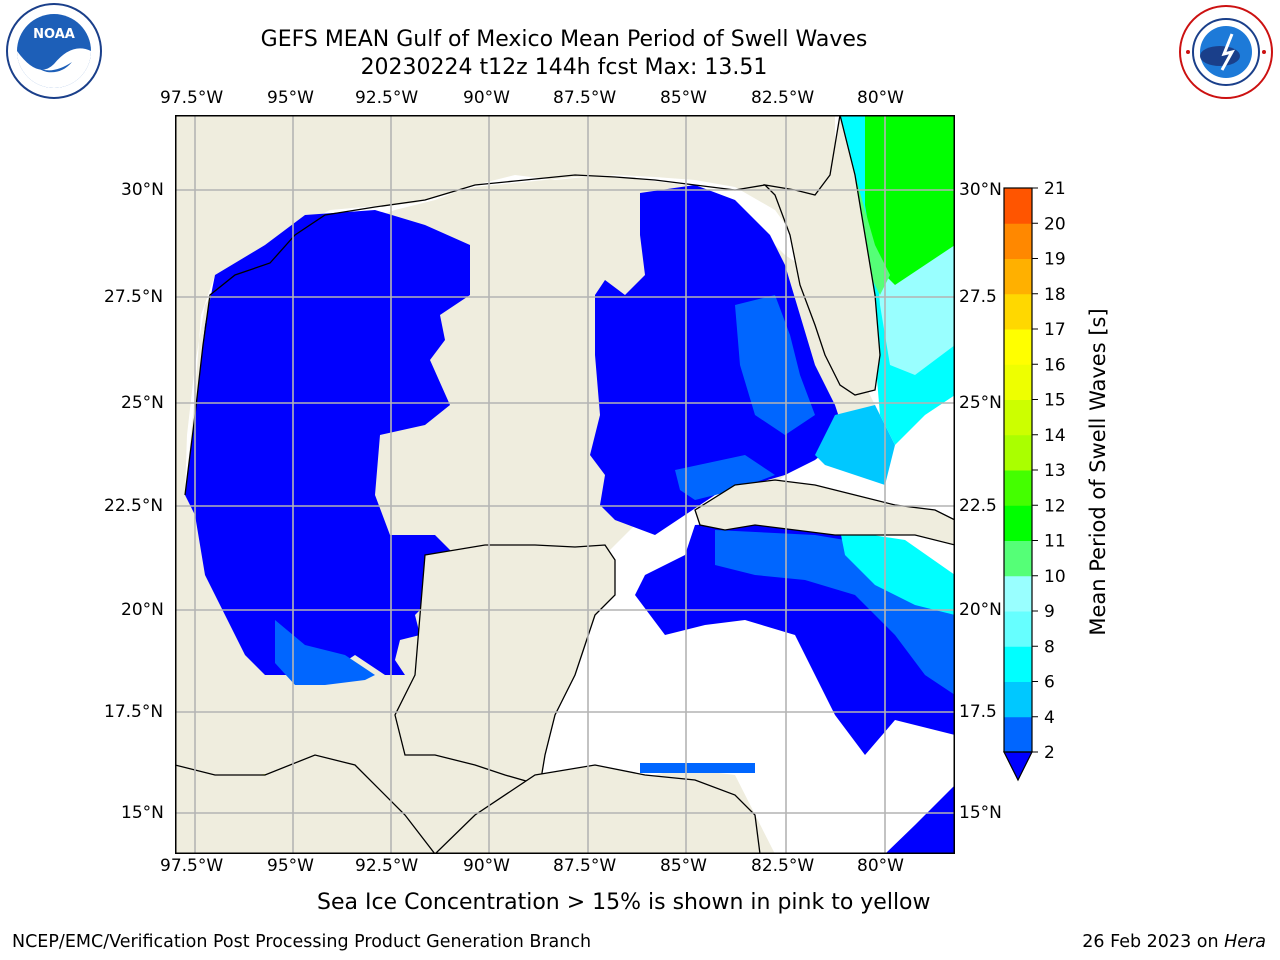 This screenshot has height=960, width=1280. I want to click on footer-host: Hera, so click(1245, 942).